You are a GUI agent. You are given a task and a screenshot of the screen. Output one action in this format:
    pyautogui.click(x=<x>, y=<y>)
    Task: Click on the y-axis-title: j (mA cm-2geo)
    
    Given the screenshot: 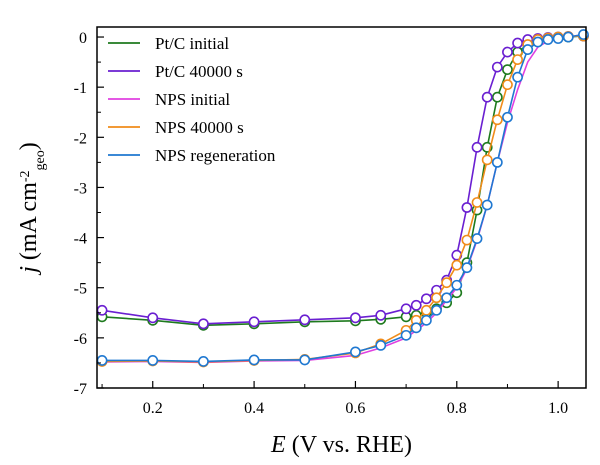 What is the action you would take?
    pyautogui.click(x=32, y=209)
    